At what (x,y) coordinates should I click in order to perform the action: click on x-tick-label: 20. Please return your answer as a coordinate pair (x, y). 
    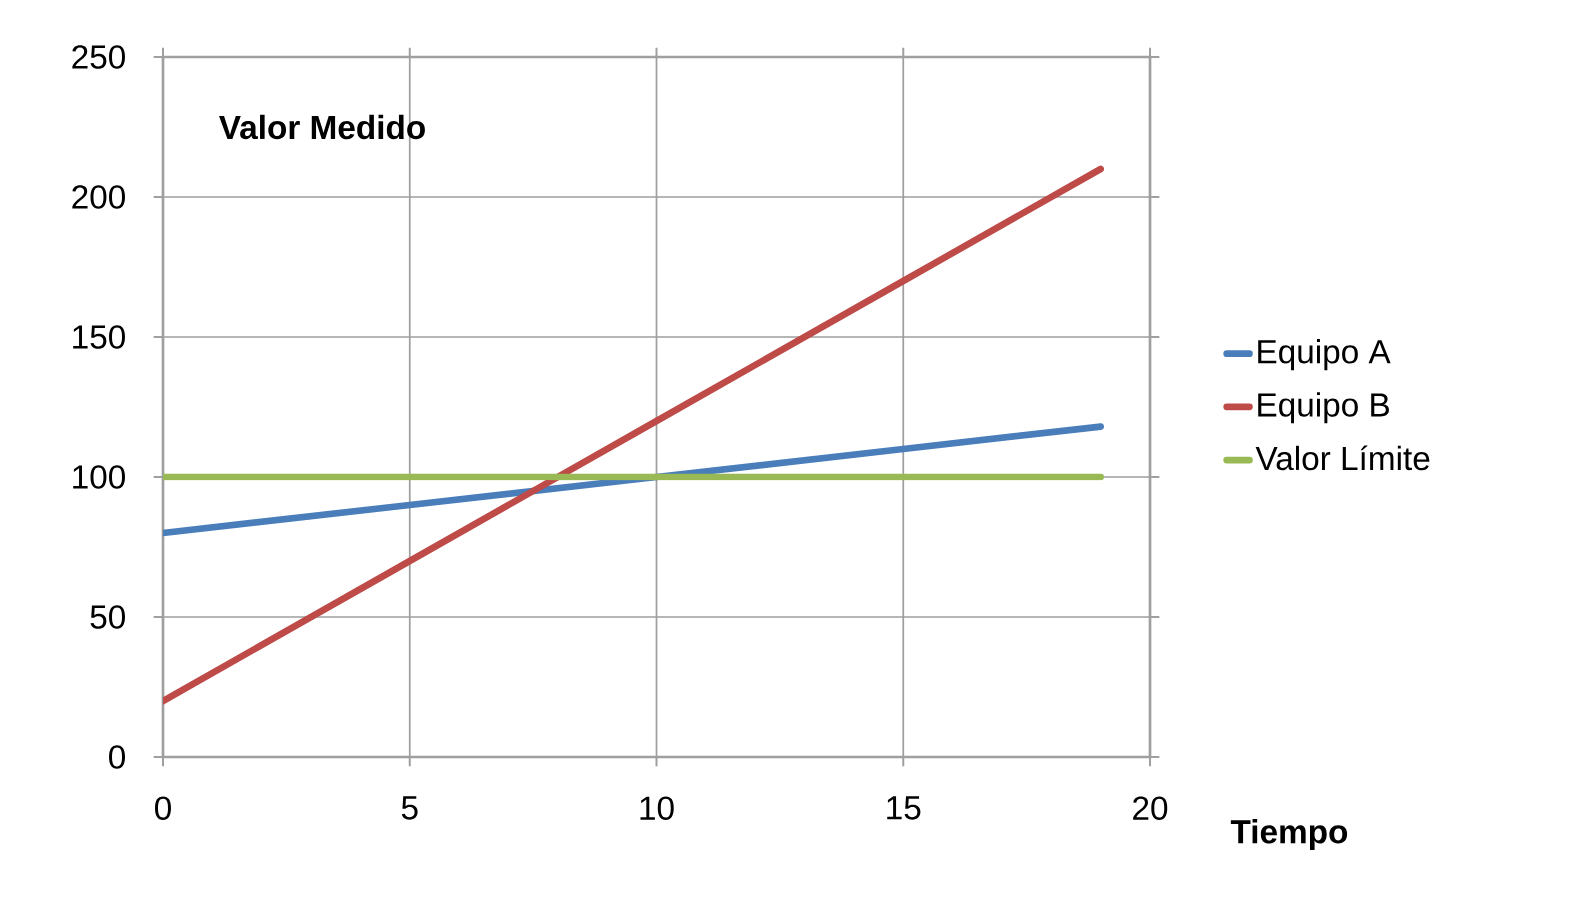
    Looking at the image, I should click on (1150, 808).